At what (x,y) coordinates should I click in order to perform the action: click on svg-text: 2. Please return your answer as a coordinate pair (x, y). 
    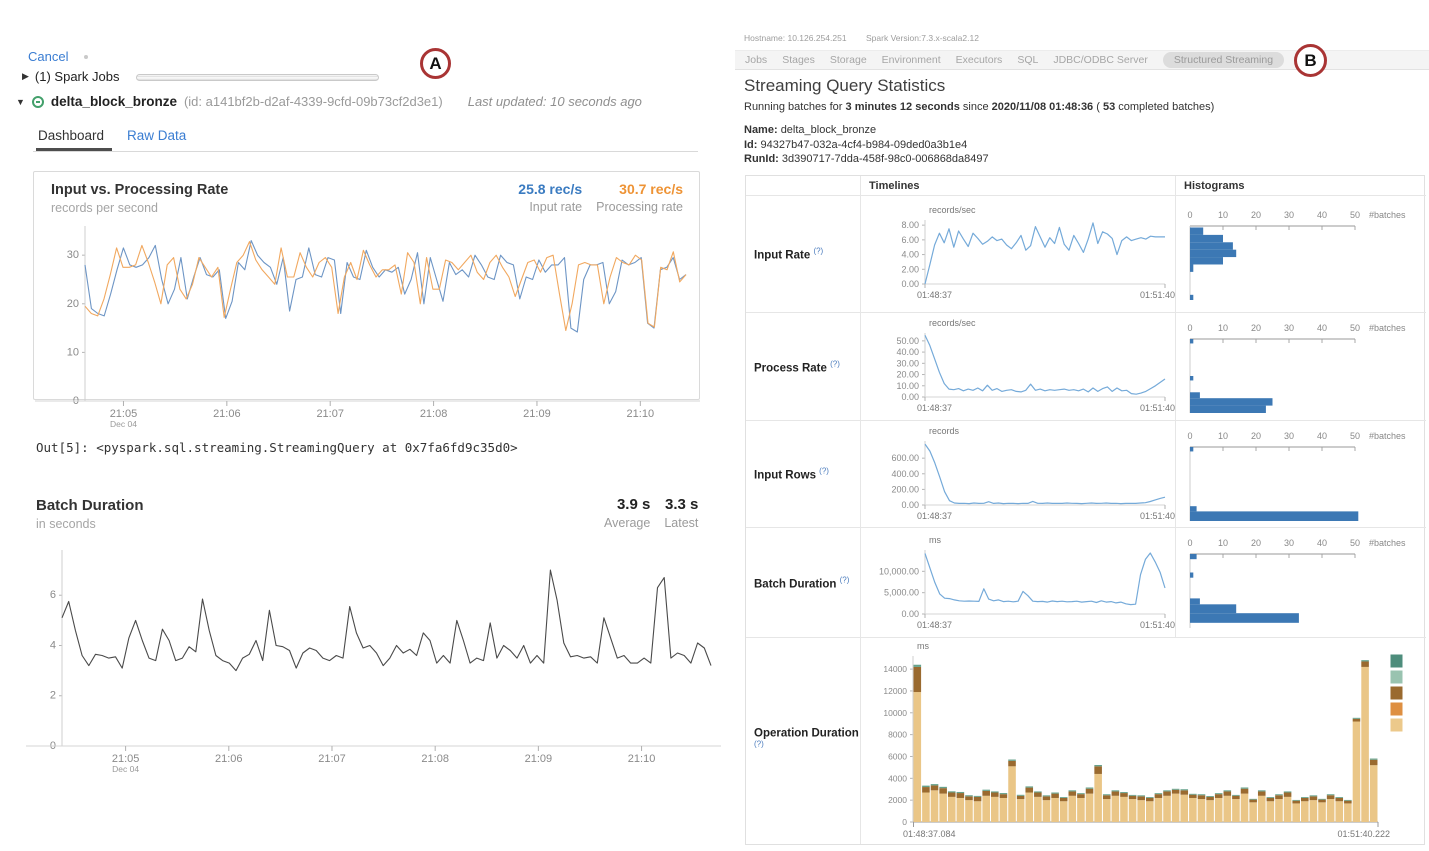
    Looking at the image, I should click on (53, 696).